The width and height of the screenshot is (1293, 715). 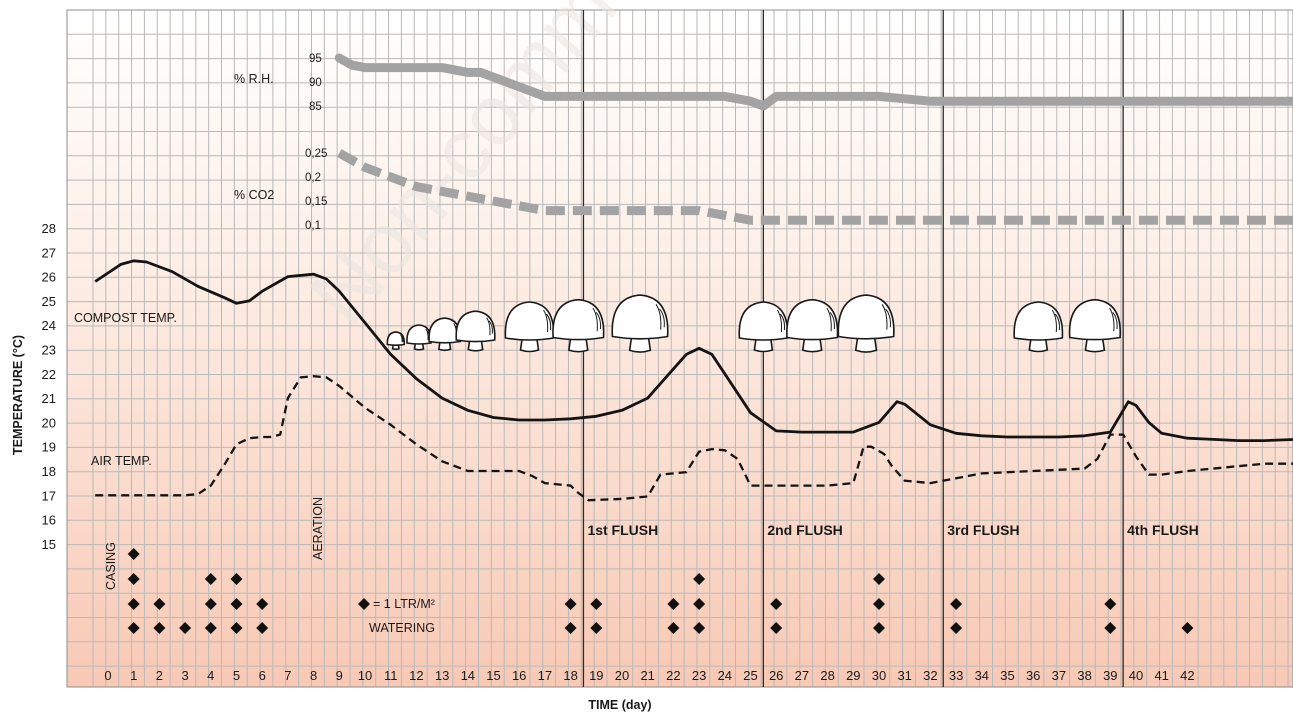 I want to click on x-tick-label: 1, so click(x=133, y=675).